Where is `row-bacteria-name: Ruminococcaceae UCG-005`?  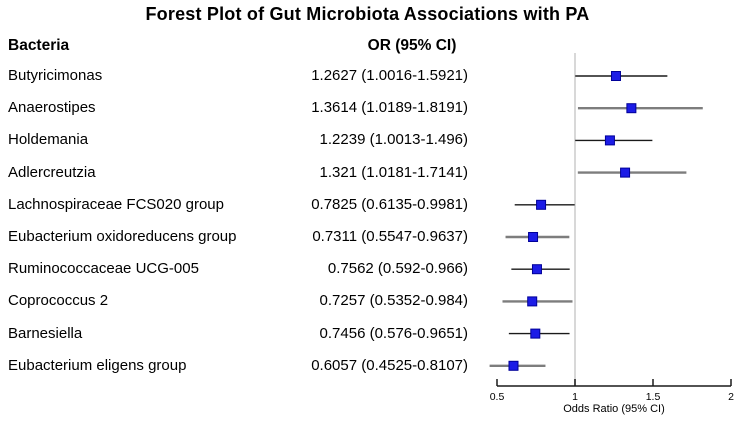
row-bacteria-name: Ruminococcaceae UCG-005 is located at coordinates (103, 269).